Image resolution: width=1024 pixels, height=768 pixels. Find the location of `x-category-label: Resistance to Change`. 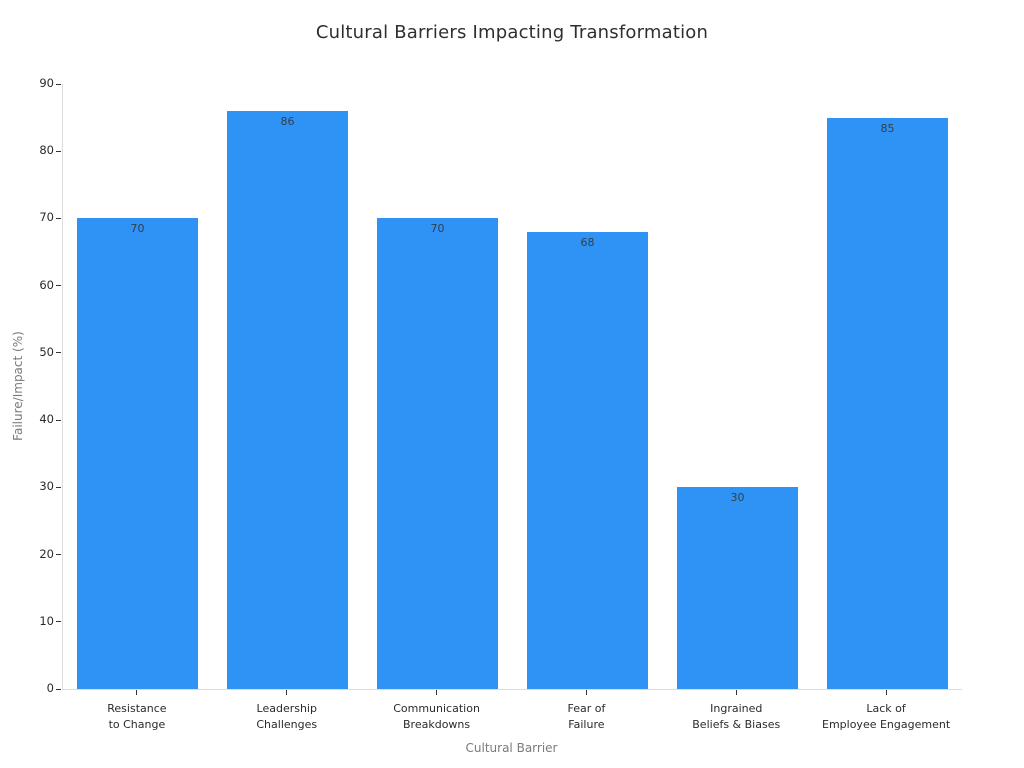

x-category-label: Resistance to Change is located at coordinates (137, 716).